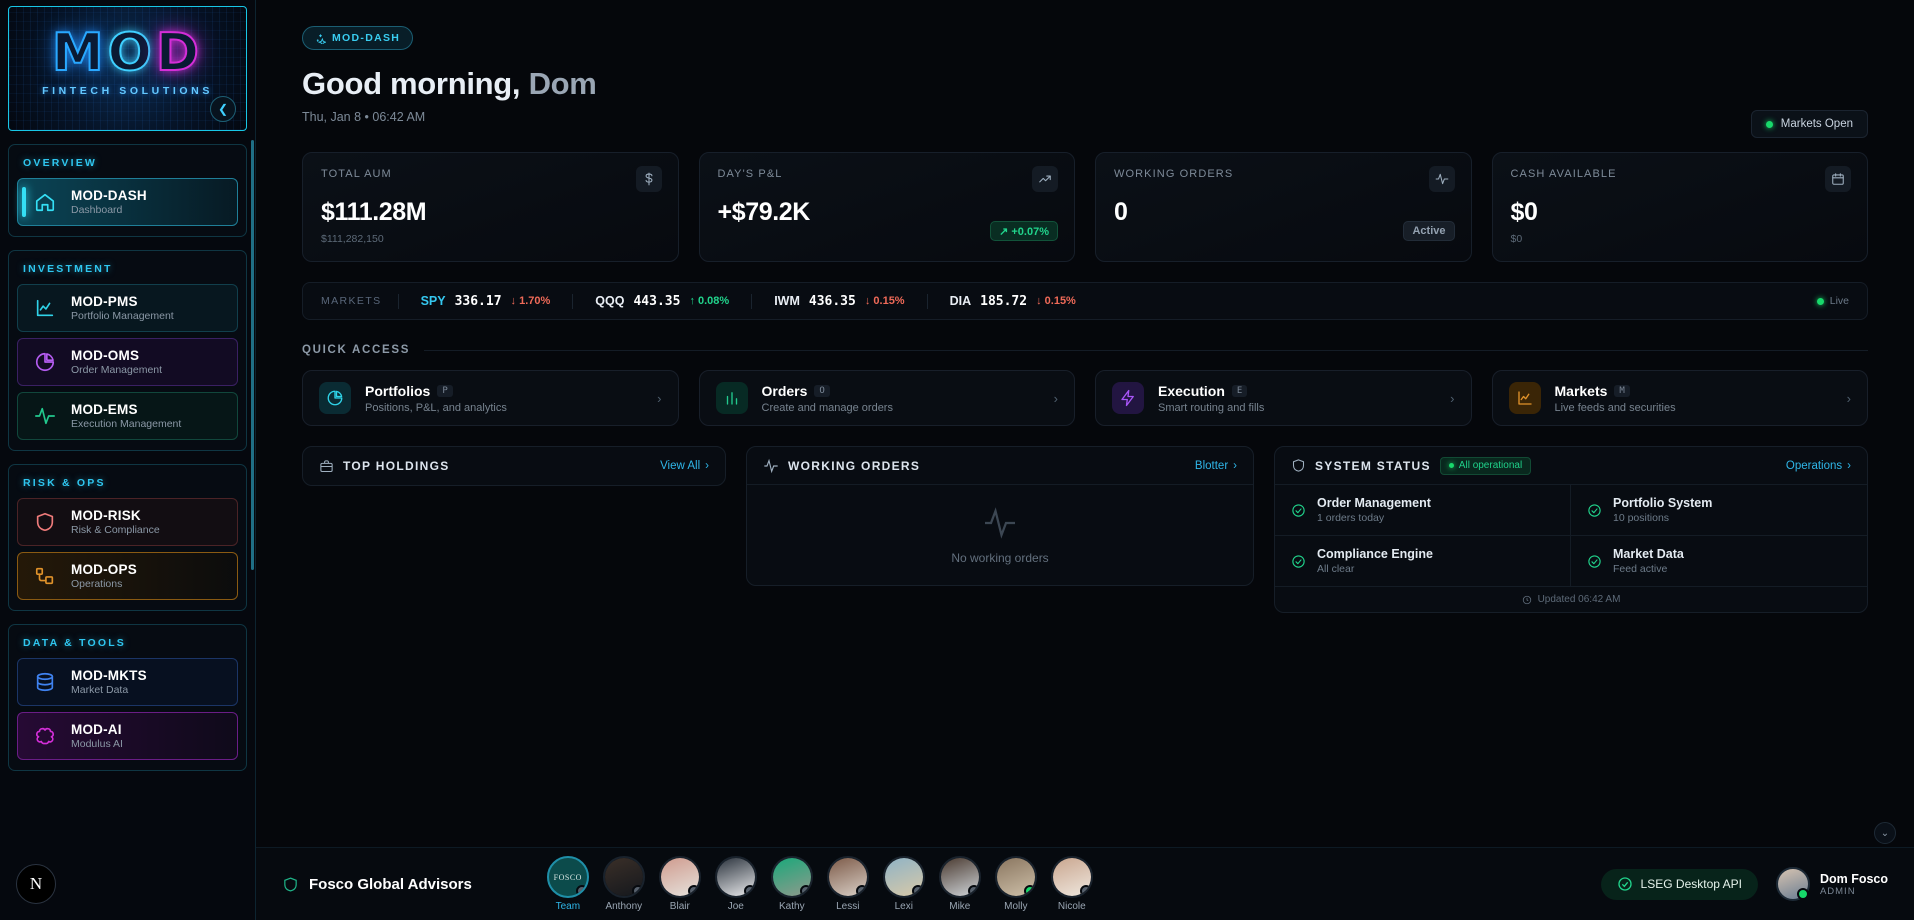  I want to click on ticker-item: QQQ 443.35 ↑ 0.08%, so click(661, 301).